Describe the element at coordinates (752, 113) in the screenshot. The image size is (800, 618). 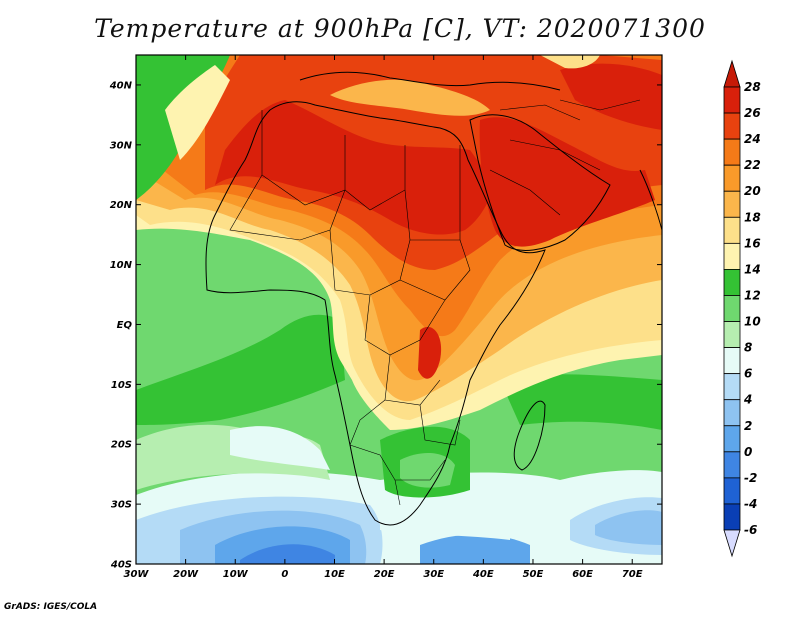
I see `colorbar-label: 26` at that location.